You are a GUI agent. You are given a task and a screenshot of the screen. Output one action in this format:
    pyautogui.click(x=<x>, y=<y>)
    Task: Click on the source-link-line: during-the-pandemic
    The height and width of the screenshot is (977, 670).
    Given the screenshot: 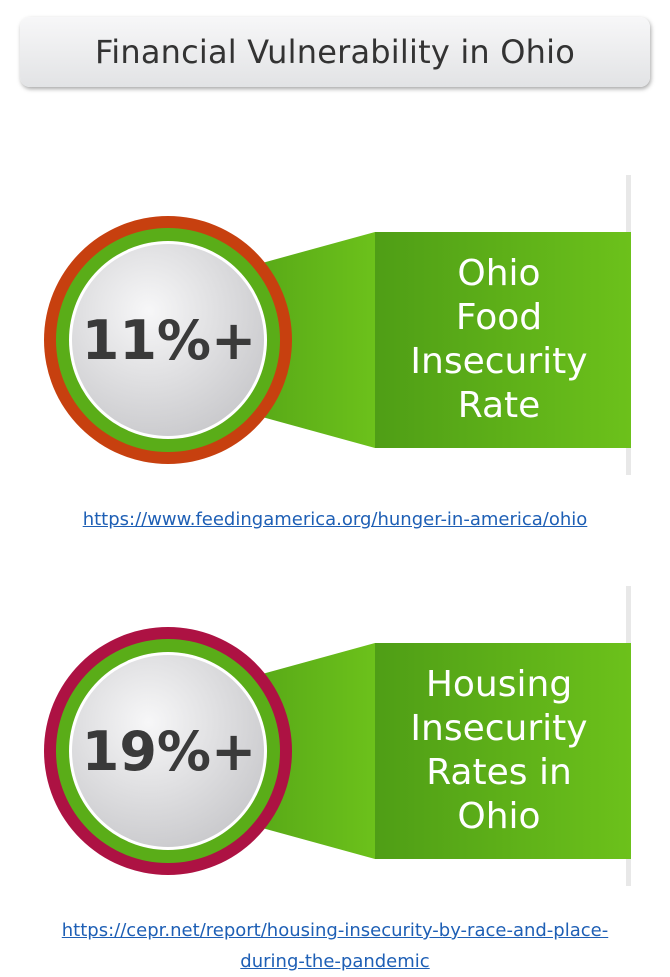 What is the action you would take?
    pyautogui.click(x=335, y=961)
    